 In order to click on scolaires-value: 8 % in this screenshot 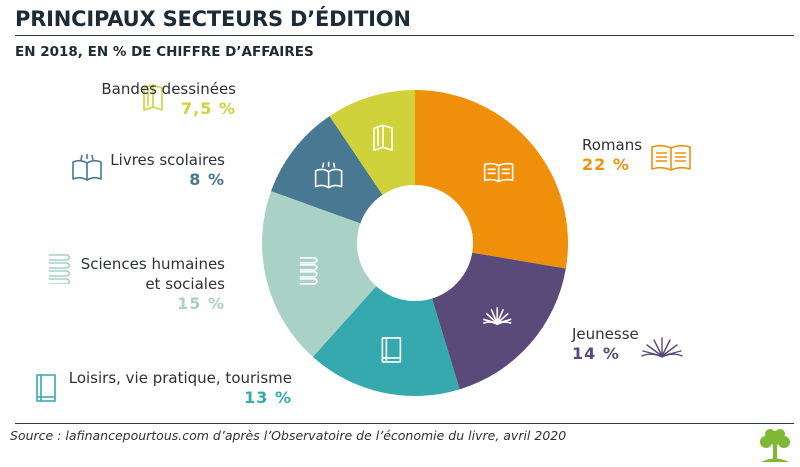, I will do `click(207, 179)`.